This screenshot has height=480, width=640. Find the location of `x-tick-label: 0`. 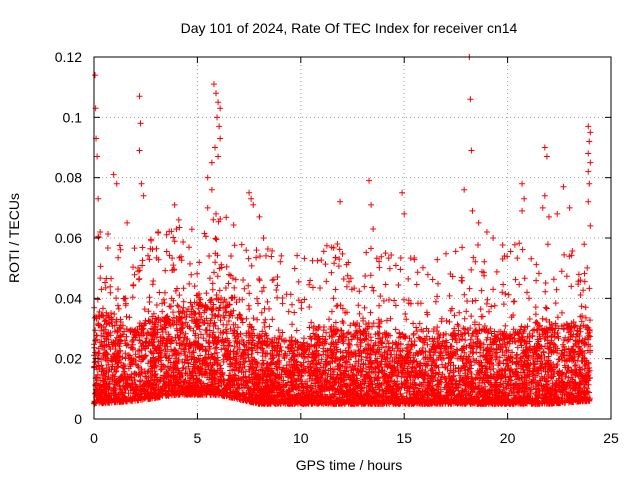

x-tick-label: 0 is located at coordinates (94, 438).